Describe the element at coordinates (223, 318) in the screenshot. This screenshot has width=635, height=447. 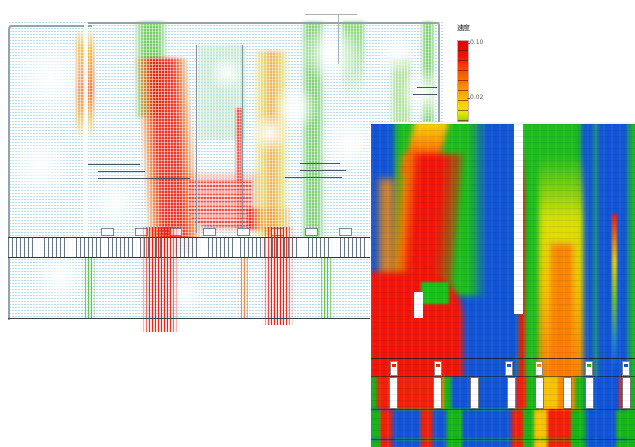
I see `plot-bottom-line` at that location.